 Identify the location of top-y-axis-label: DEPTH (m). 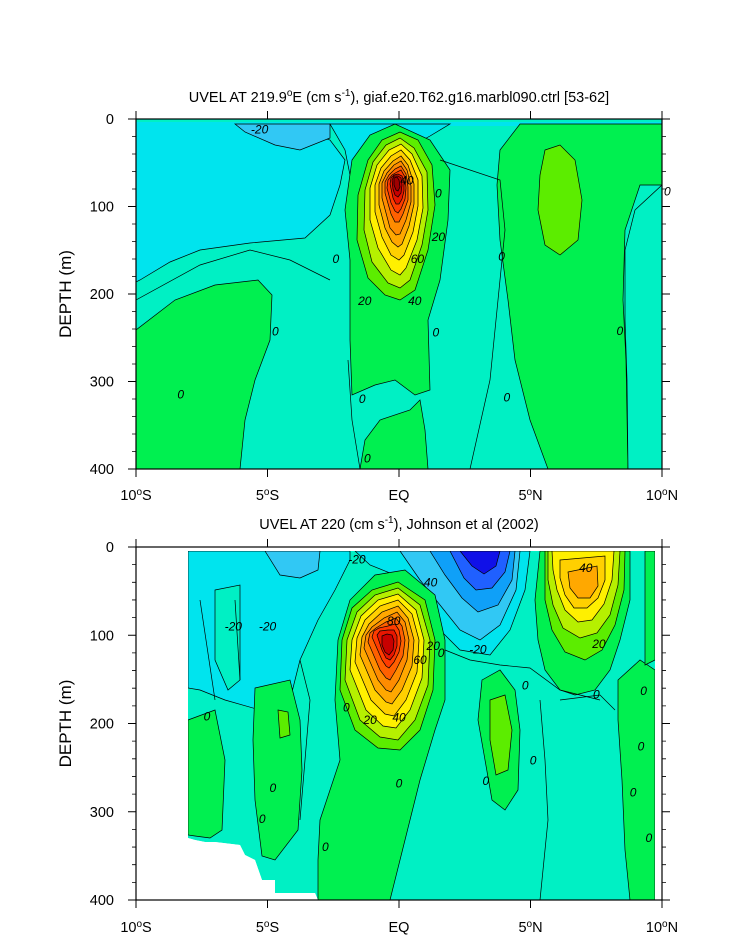
(65, 294).